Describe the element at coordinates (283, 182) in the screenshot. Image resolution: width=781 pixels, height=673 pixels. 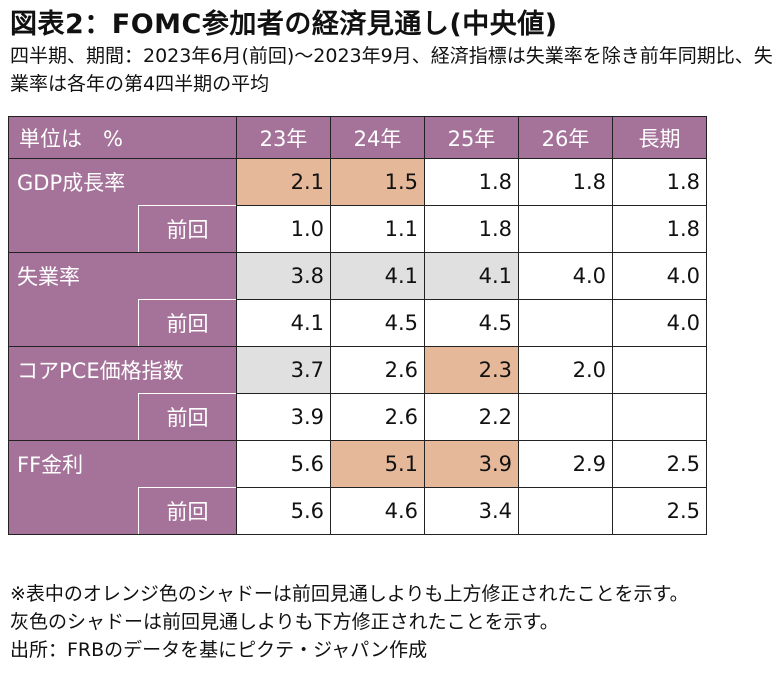
I see `value-cell: 2.1` at that location.